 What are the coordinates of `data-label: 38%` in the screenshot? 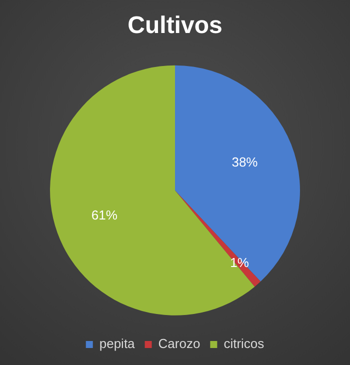 It's located at (245, 162).